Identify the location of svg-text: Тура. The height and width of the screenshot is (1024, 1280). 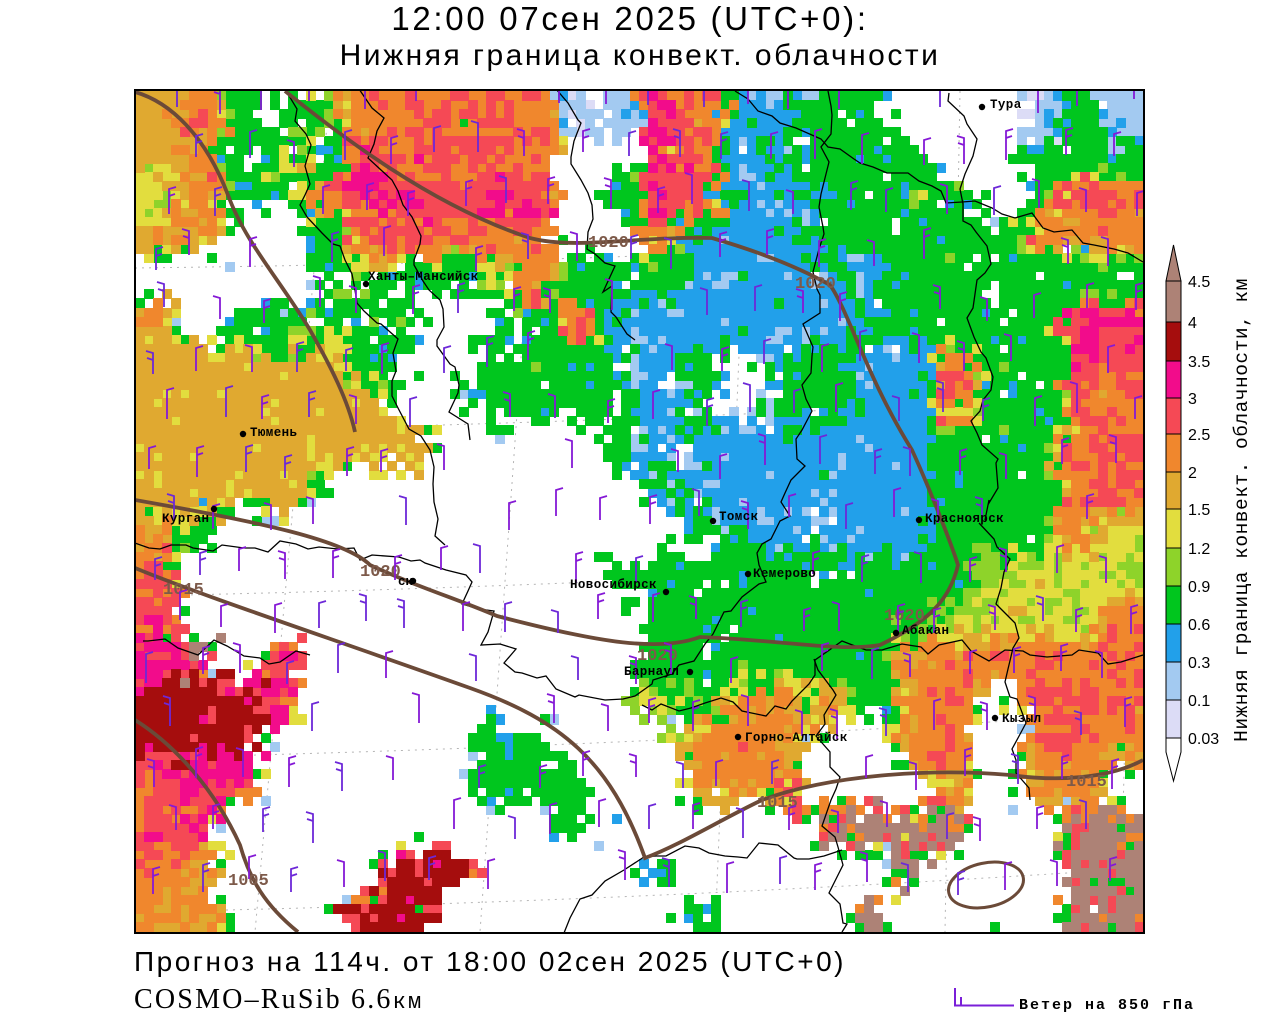
(1006, 105).